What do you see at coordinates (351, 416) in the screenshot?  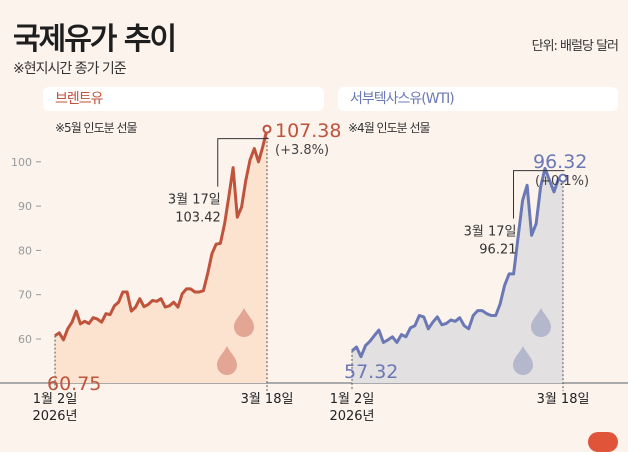 I see `wti-x-start-year: 2026년` at bounding box center [351, 416].